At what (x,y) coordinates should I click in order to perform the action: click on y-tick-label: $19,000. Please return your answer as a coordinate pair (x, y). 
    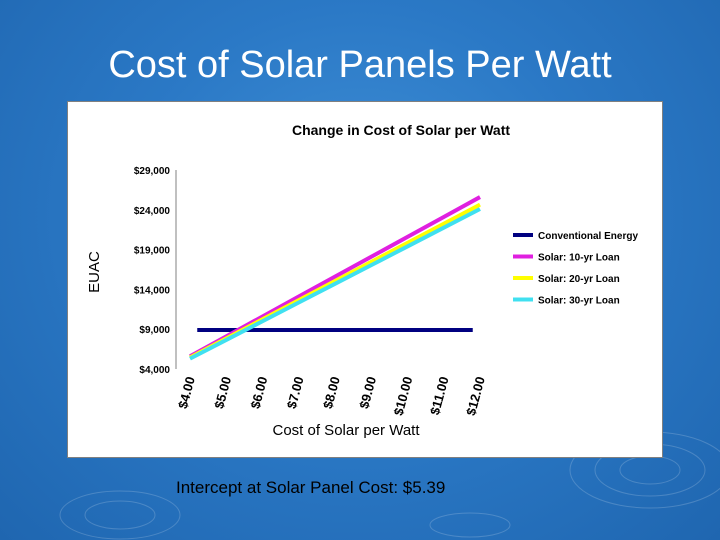
    Looking at the image, I should click on (152, 251).